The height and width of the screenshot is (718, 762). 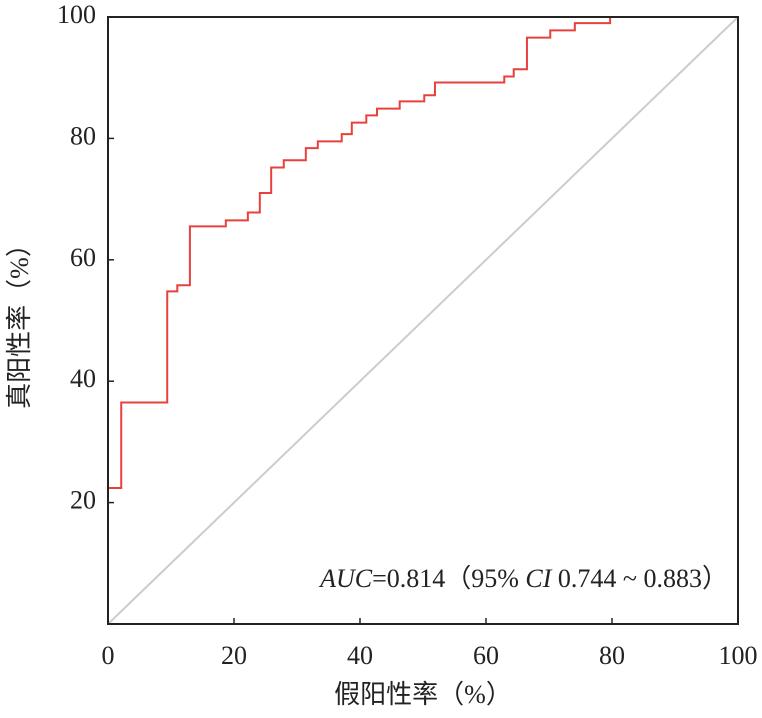 What do you see at coordinates (83, 257) in the screenshot?
I see `y-tick-label: 60` at bounding box center [83, 257].